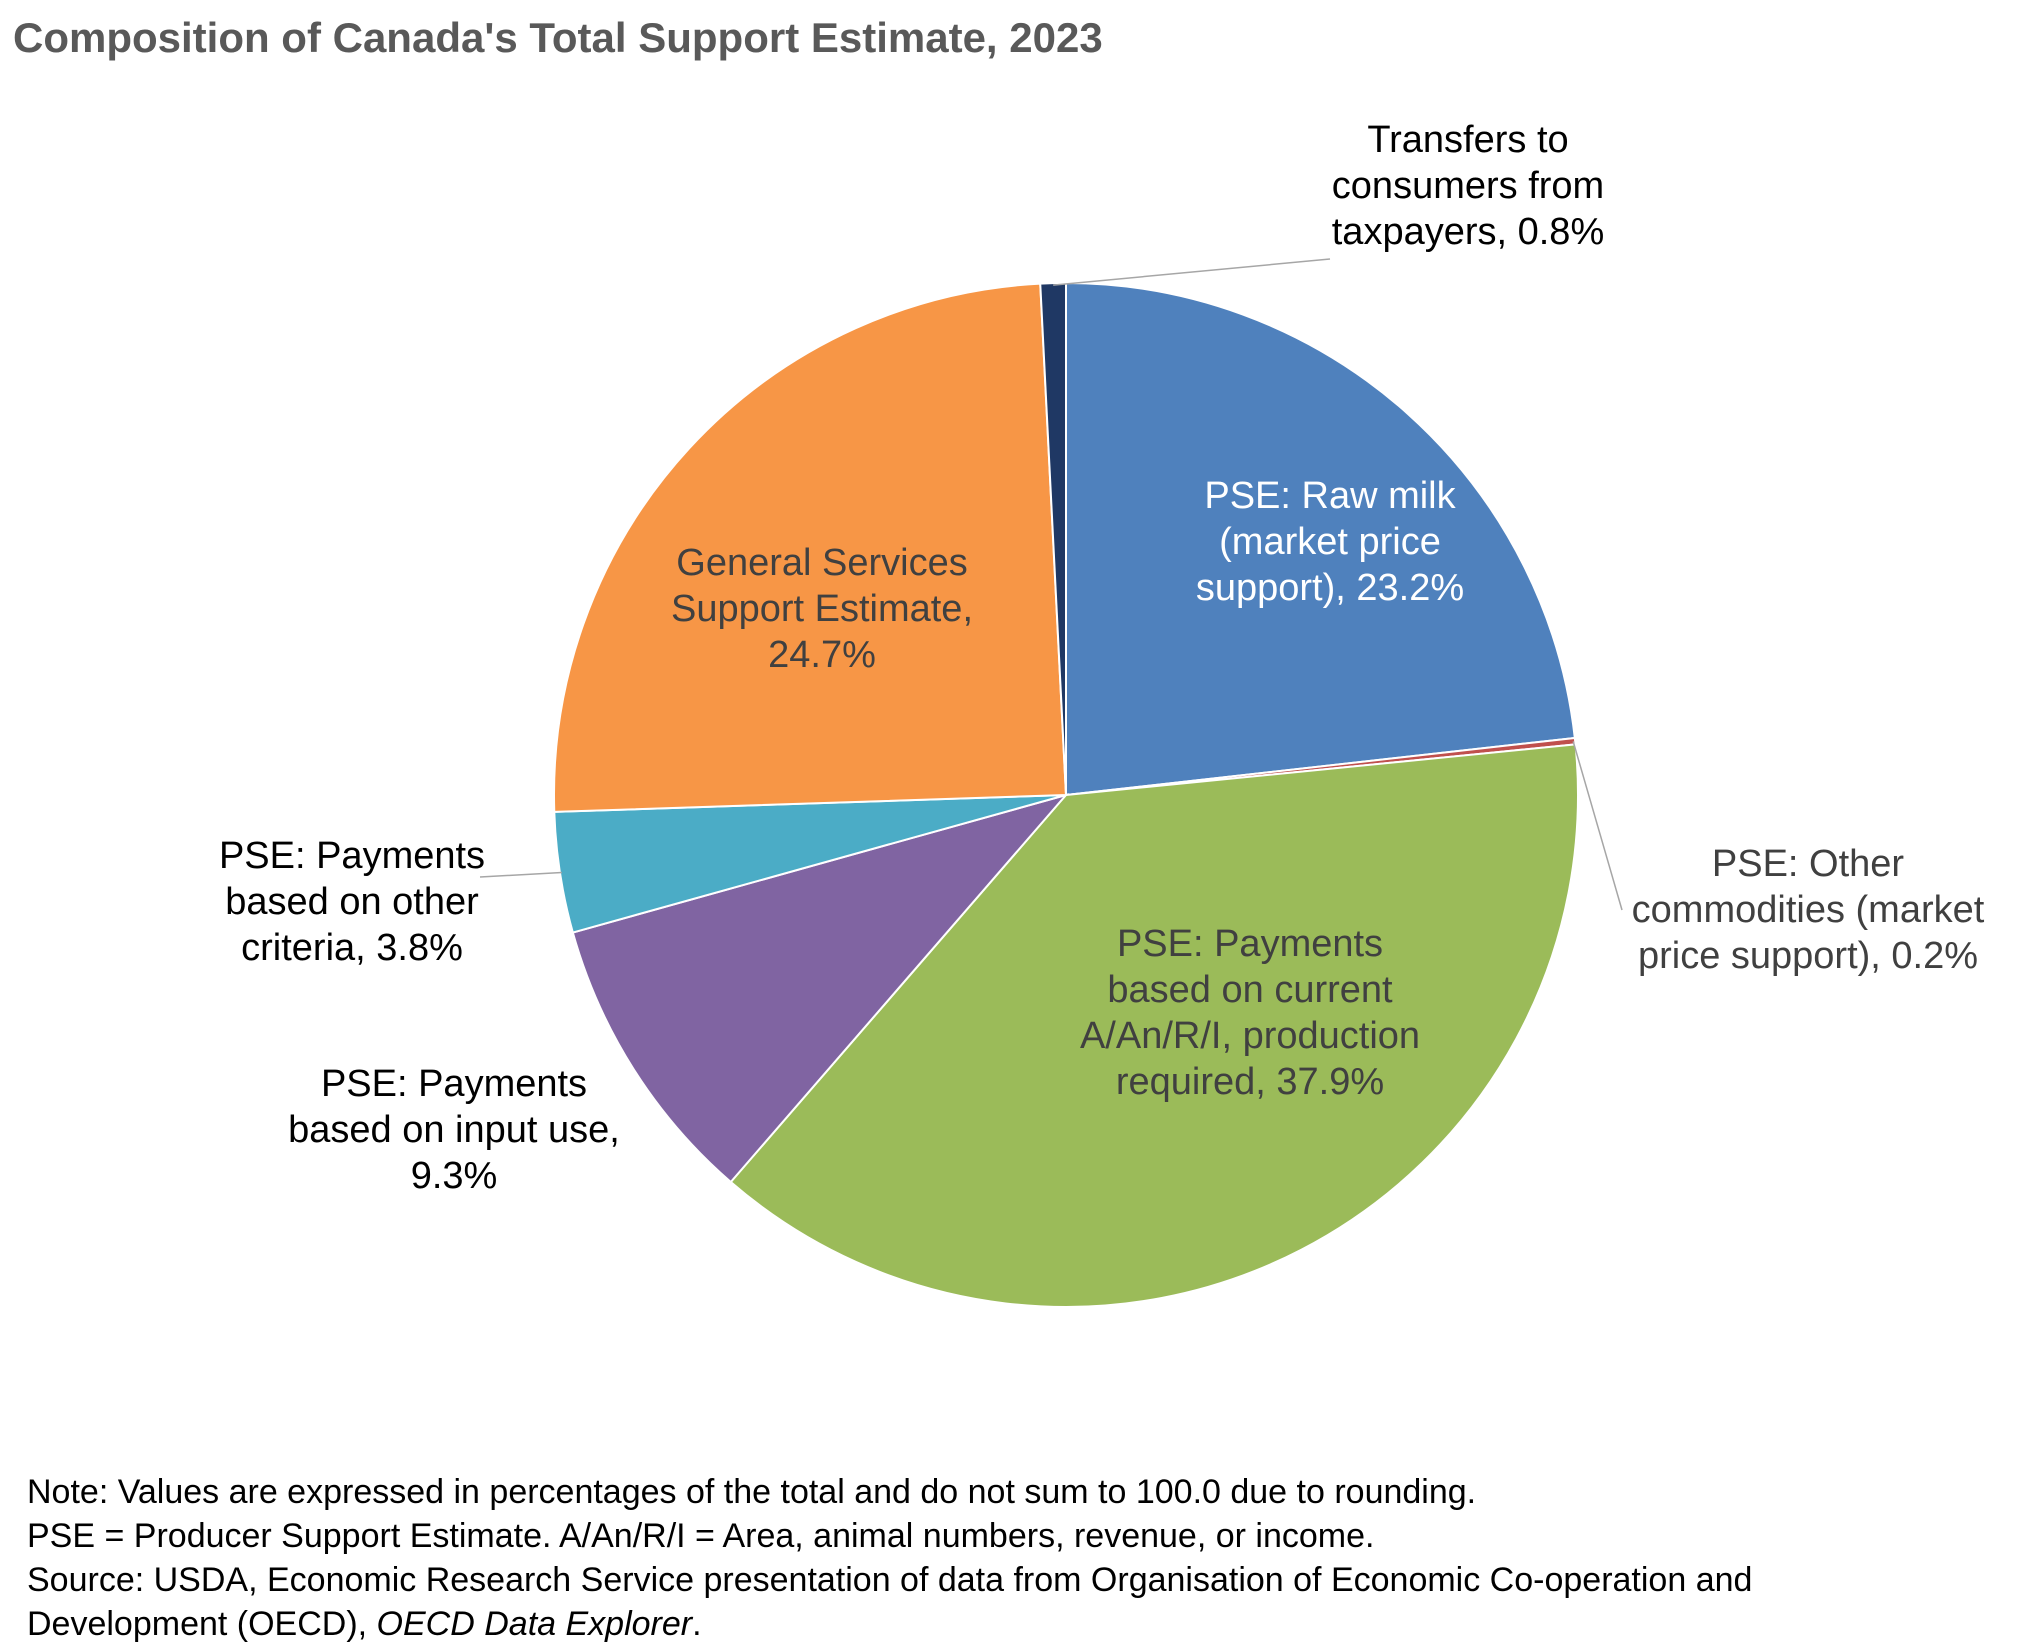  What do you see at coordinates (1250, 1082) in the screenshot?
I see `slice-label-line: required, 37.9%` at bounding box center [1250, 1082].